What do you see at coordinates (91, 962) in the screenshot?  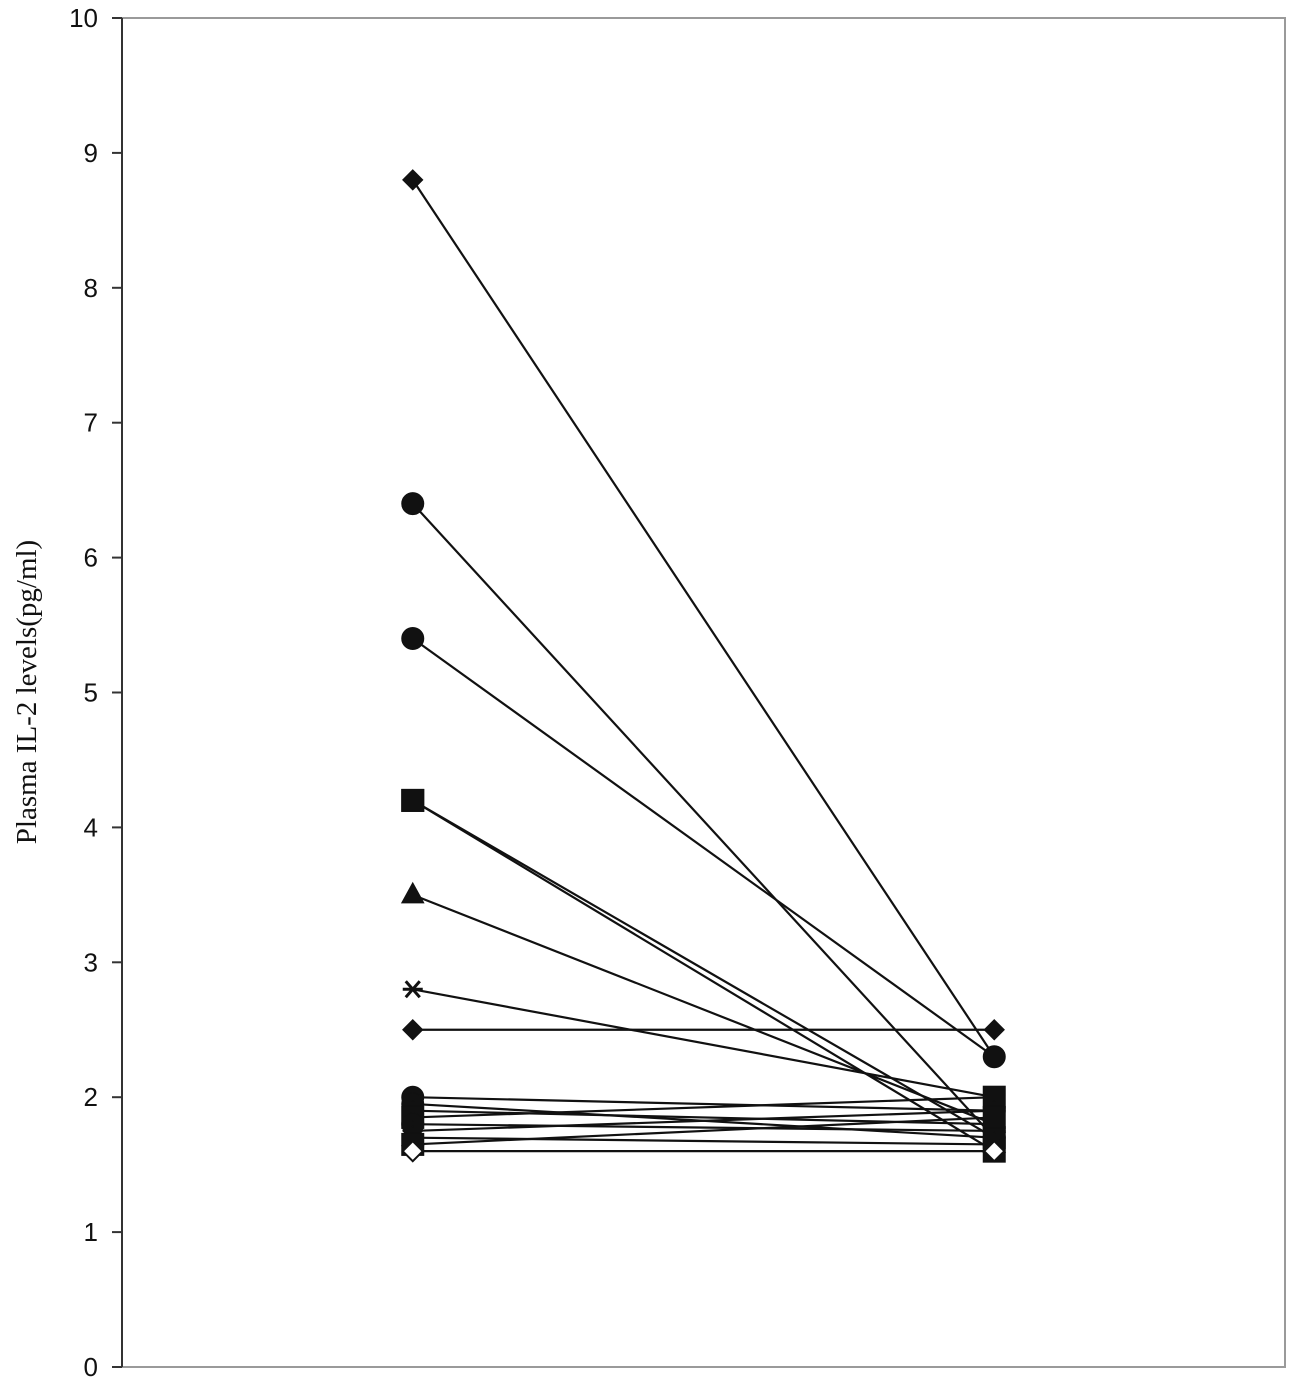 I see `y-tick-label: 3` at bounding box center [91, 962].